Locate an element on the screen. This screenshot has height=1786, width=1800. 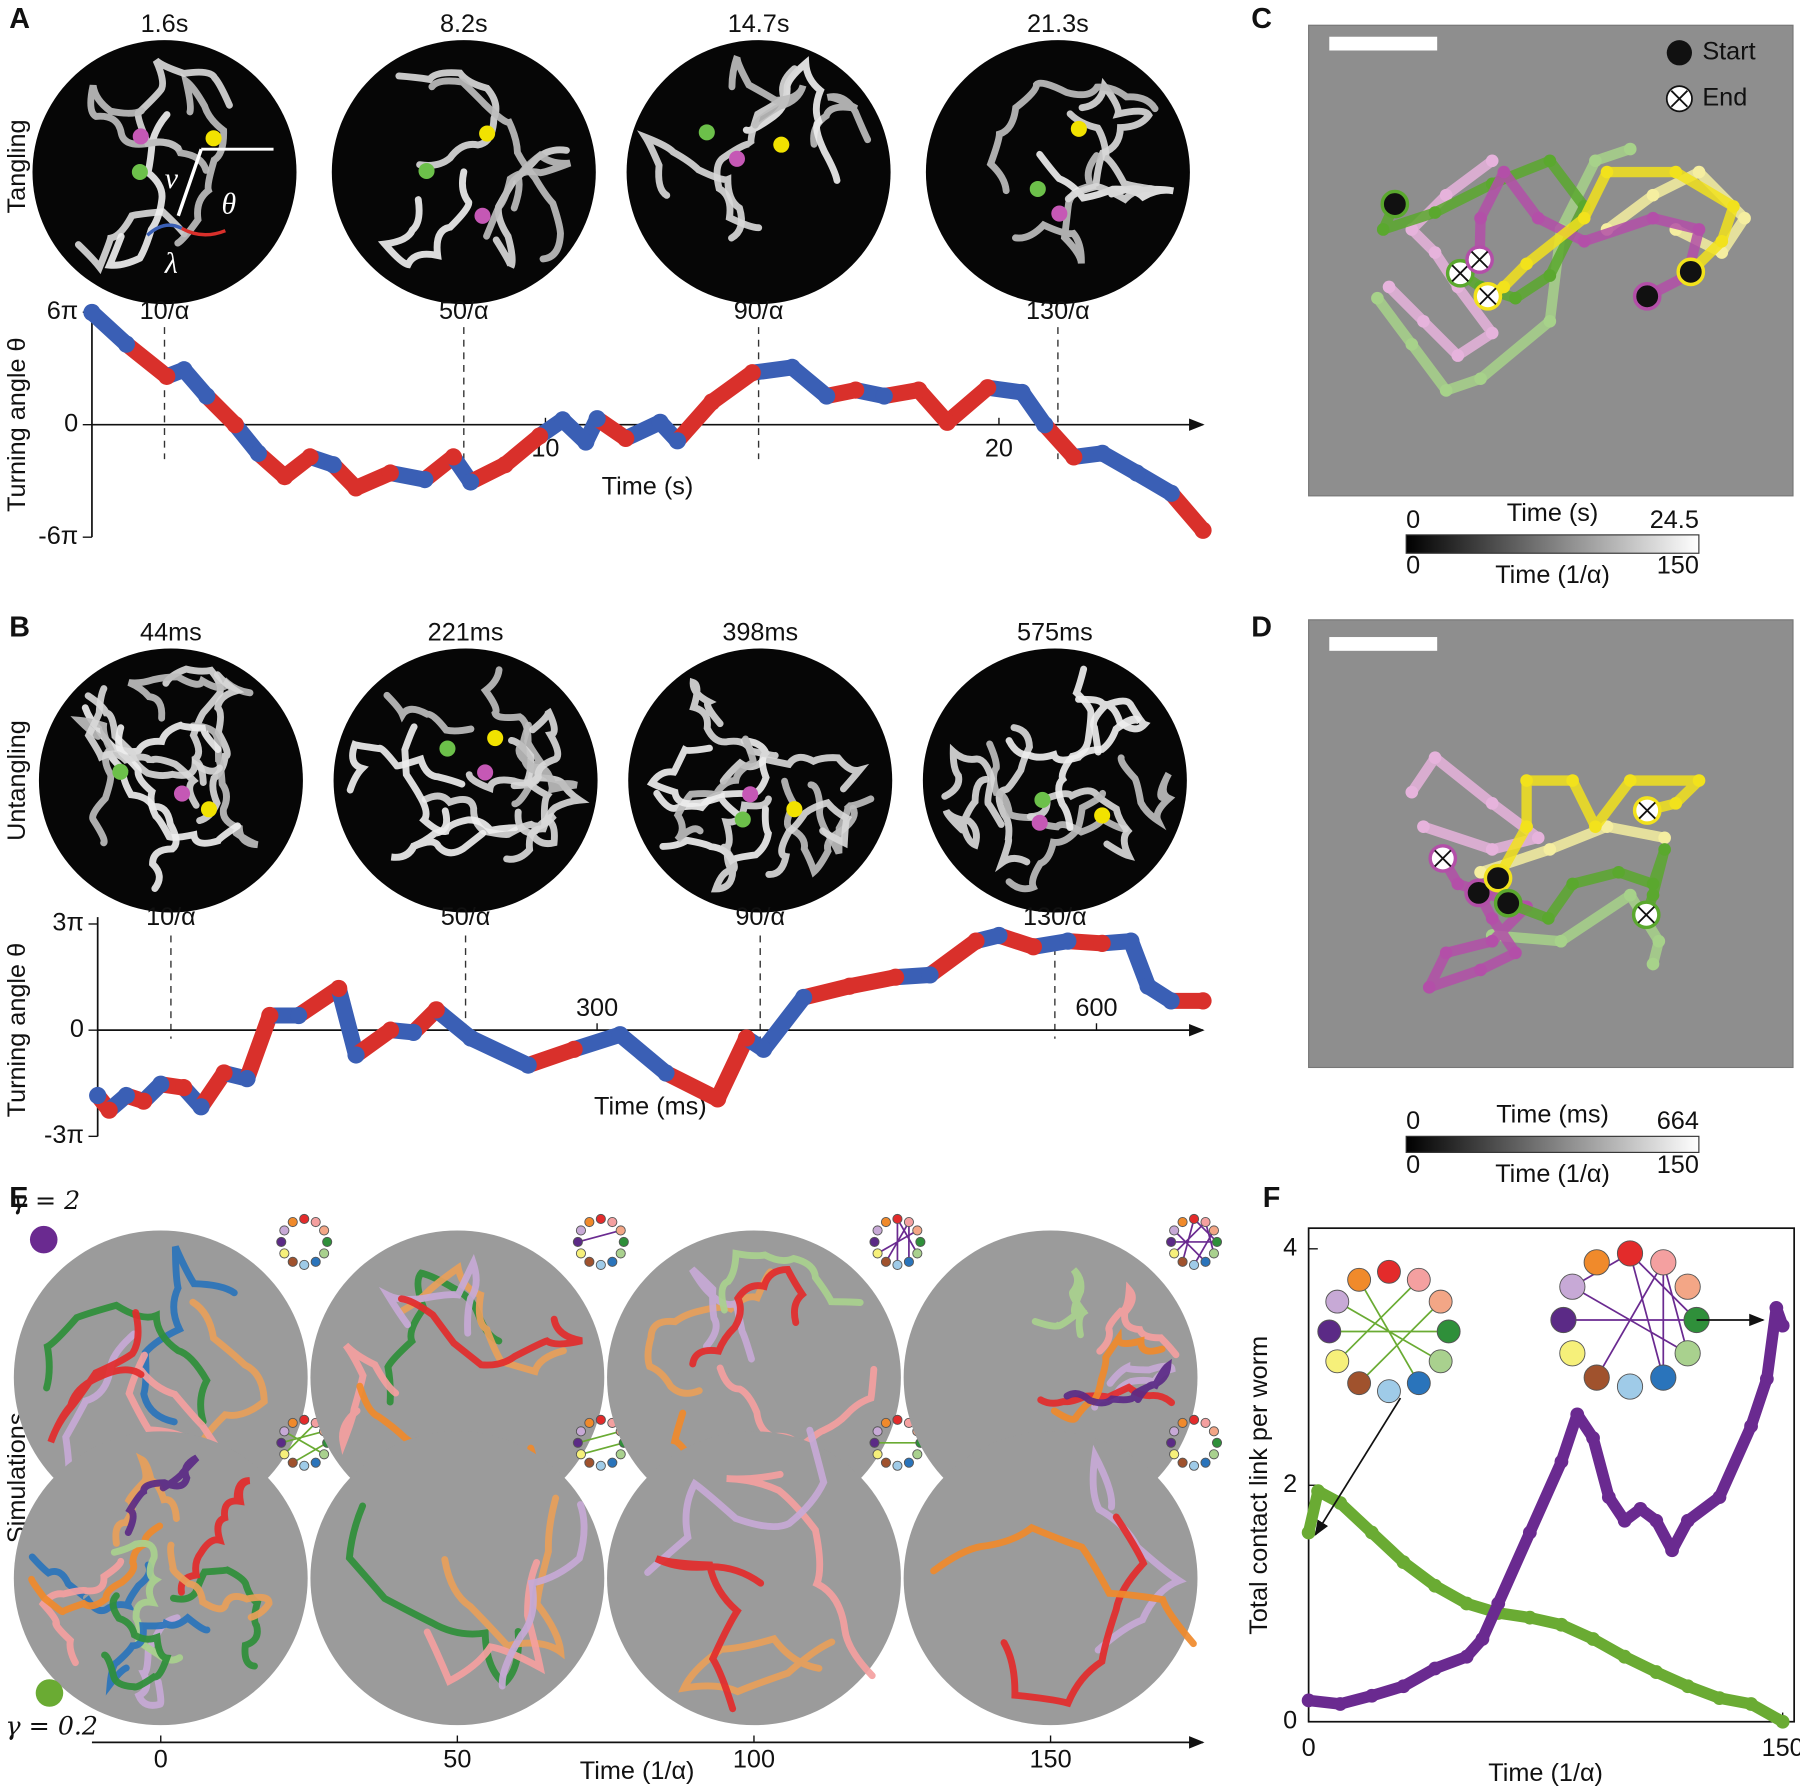
plot-frame is located at coordinates (1551, 1475).